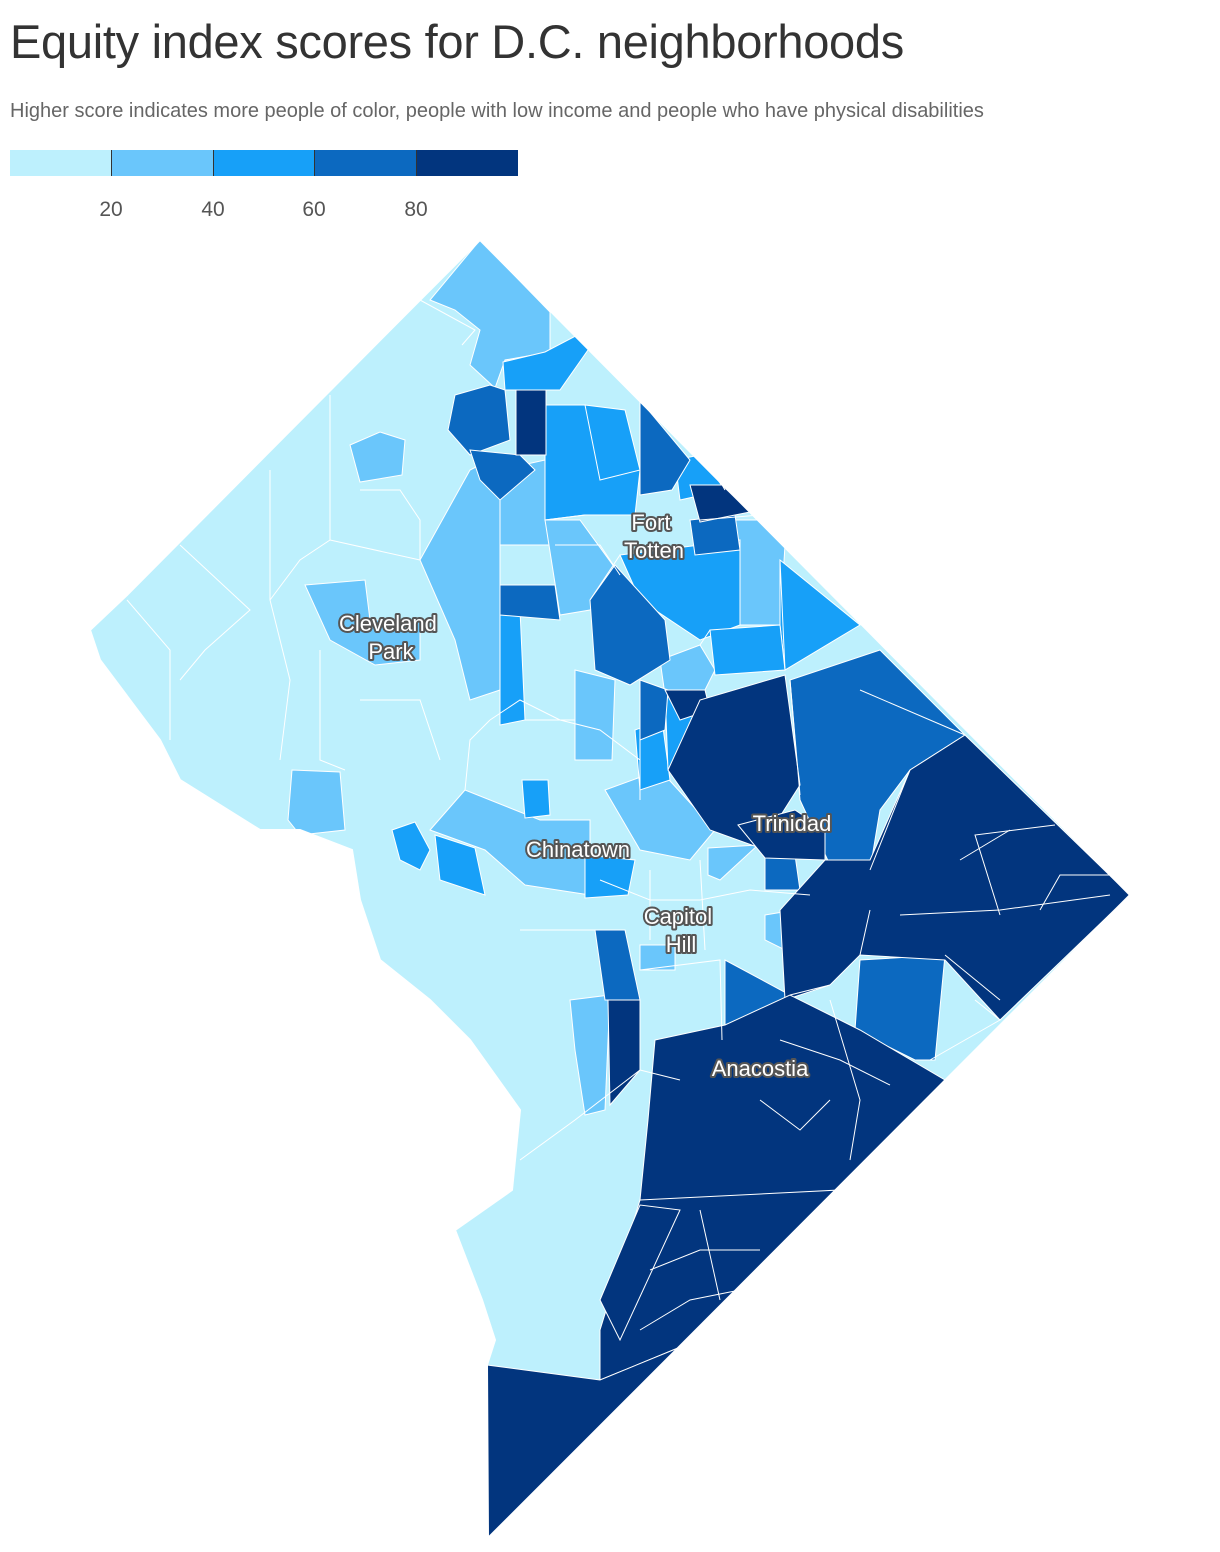  I want to click on region-trinidad, so click(781, 835).